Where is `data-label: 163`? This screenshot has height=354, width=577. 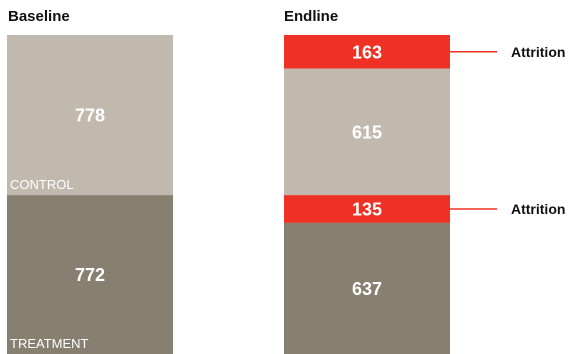 data-label: 163 is located at coordinates (367, 52).